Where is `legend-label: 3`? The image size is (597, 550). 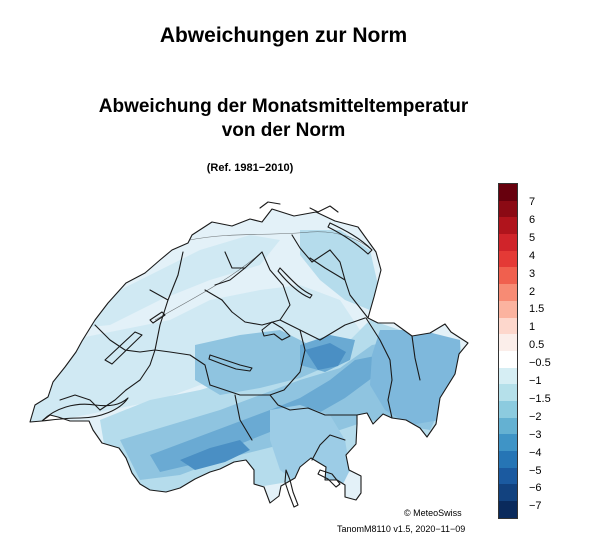
legend-label: 3 is located at coordinates (532, 273).